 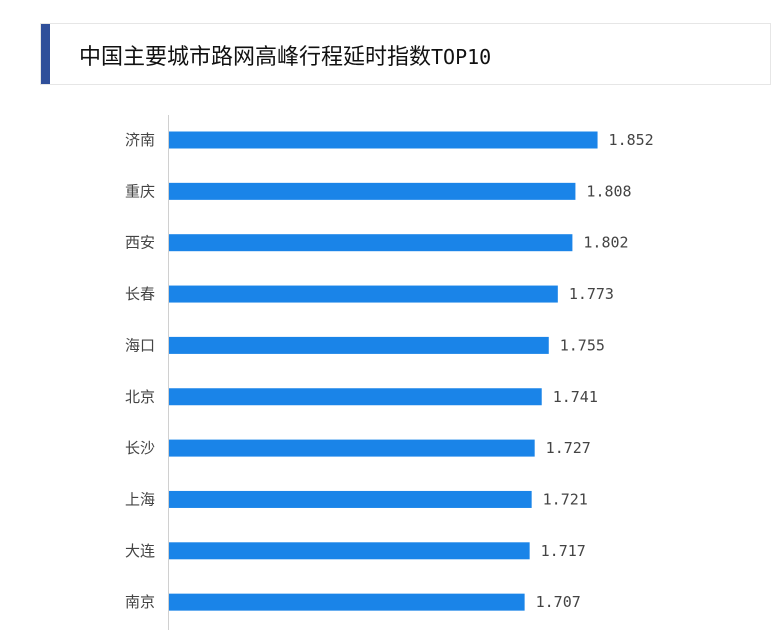 What do you see at coordinates (140, 499) in the screenshot?
I see `category-label: 上海` at bounding box center [140, 499].